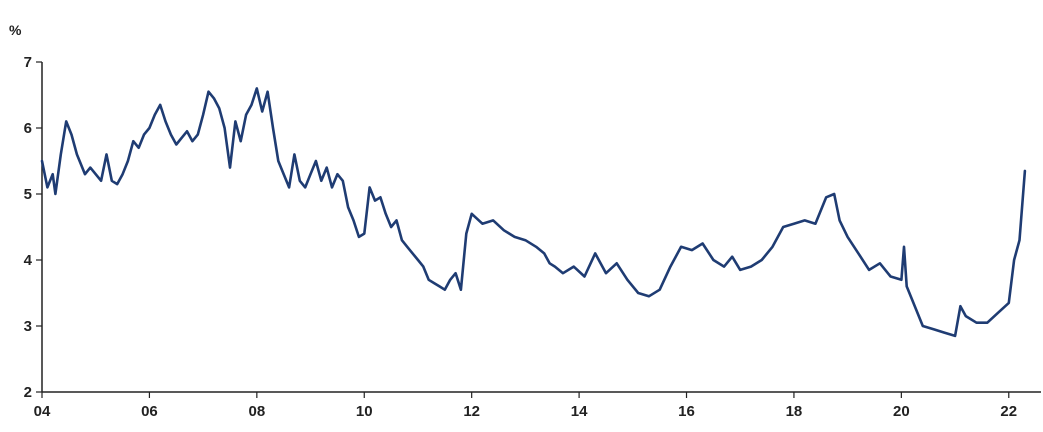 The width and height of the screenshot is (1043, 432). Describe the element at coordinates (901, 411) in the screenshot. I see `x-tick-label: 20` at that location.